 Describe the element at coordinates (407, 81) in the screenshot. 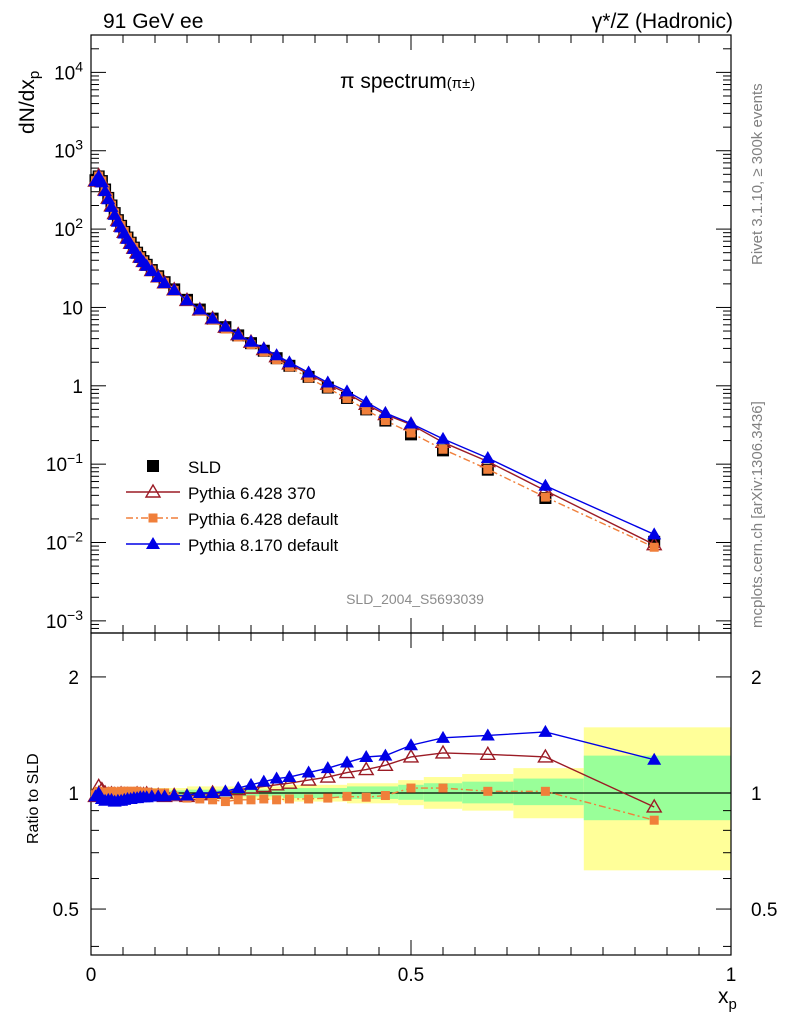

I see `chart-title: π spectrum(π±)` at that location.